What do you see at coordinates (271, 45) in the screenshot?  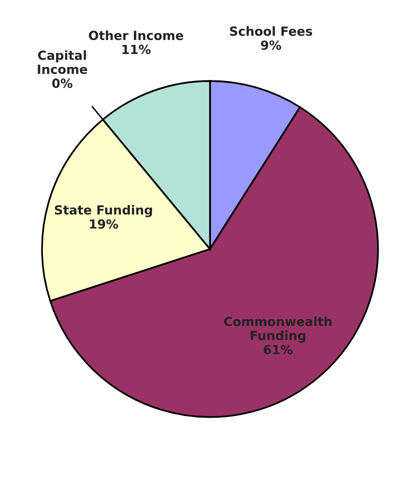 I see `data-label: 9%` at bounding box center [271, 45].